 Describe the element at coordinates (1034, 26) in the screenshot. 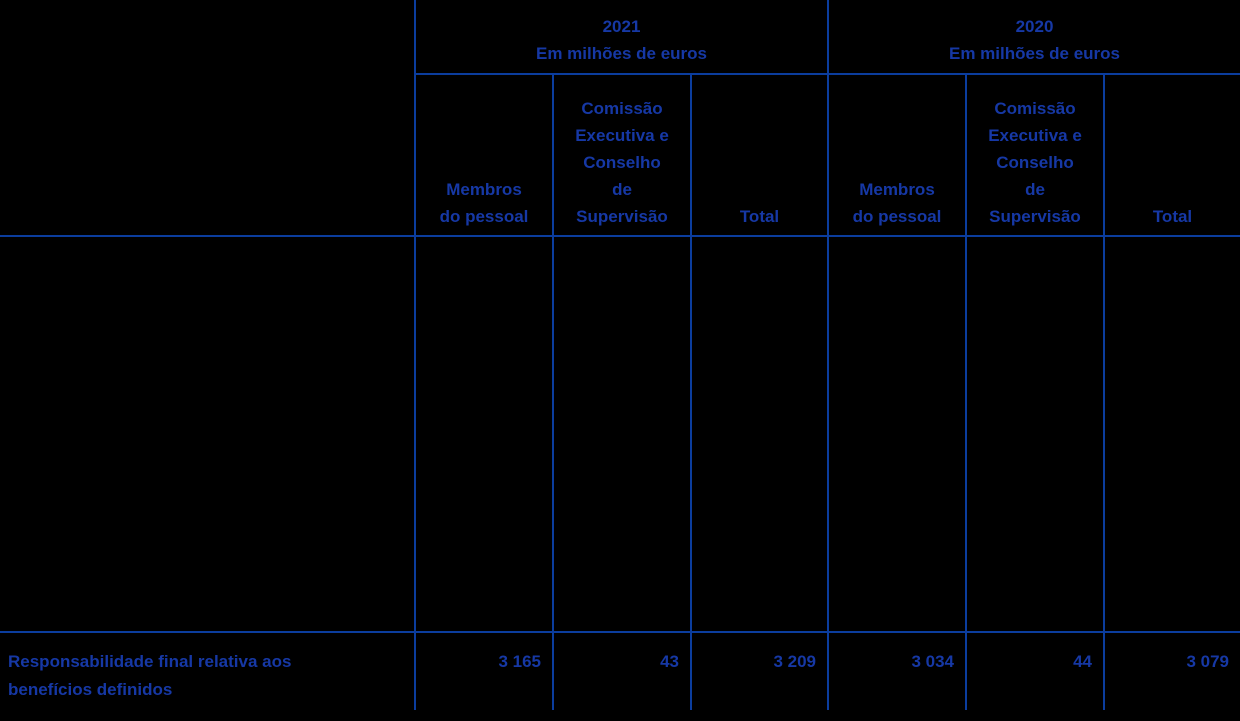

I see `year-label-2020: 2020` at that location.